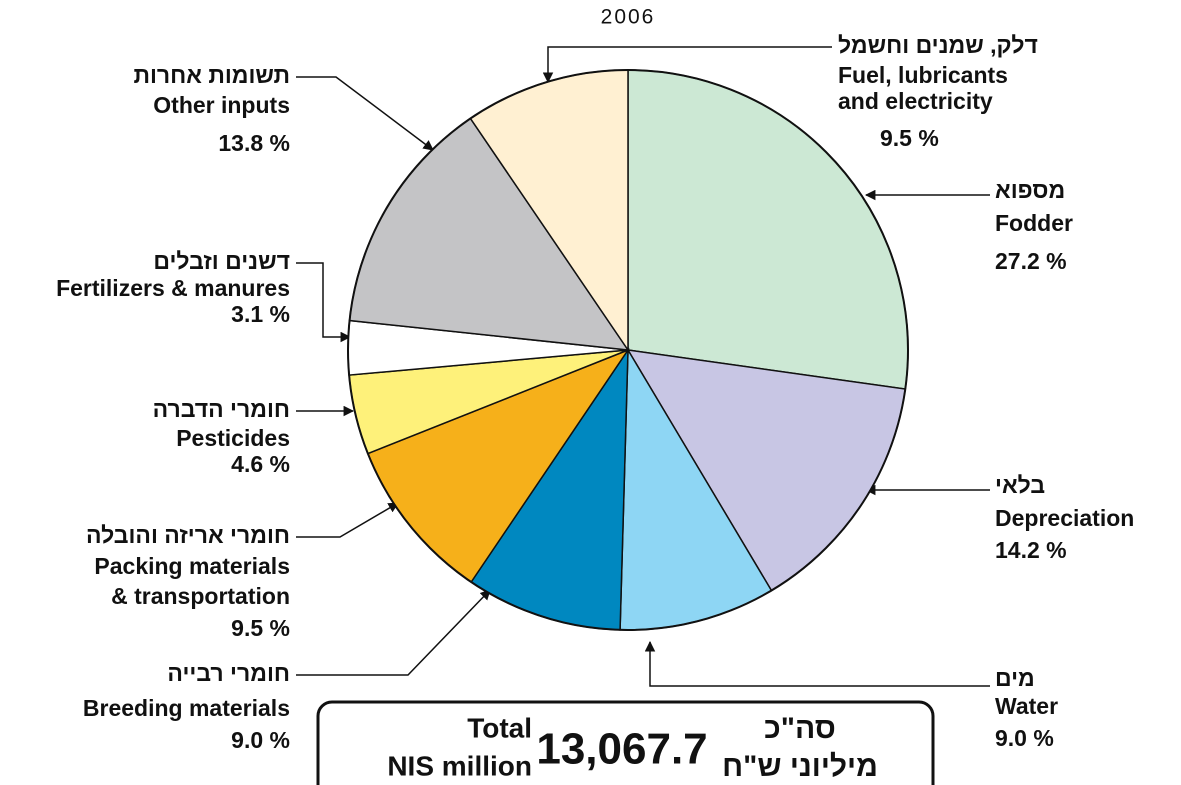  What do you see at coordinates (1020, 485) in the screenshot?
I see `hebrew-label: בלאי` at bounding box center [1020, 485].